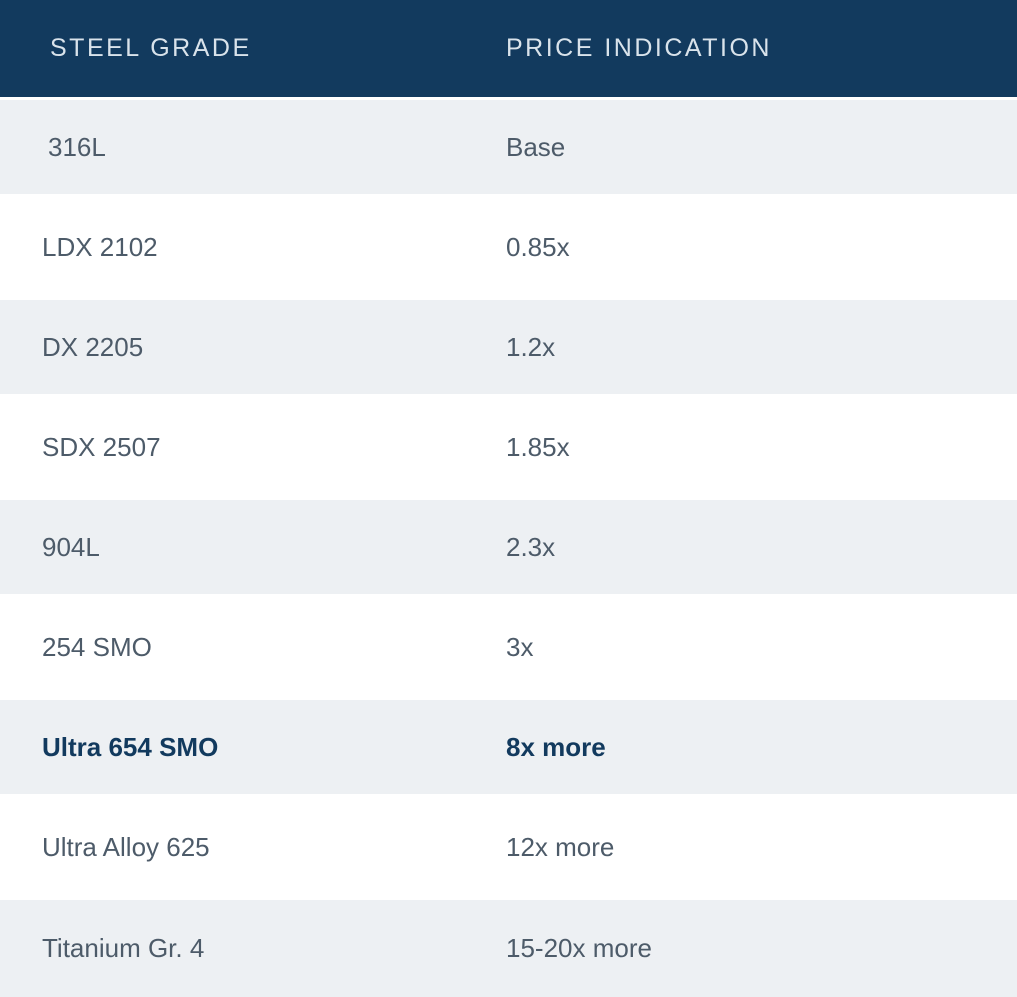 The image size is (1017, 997). I want to click on steel-grade-cell: 254 SMO, so click(97, 646).